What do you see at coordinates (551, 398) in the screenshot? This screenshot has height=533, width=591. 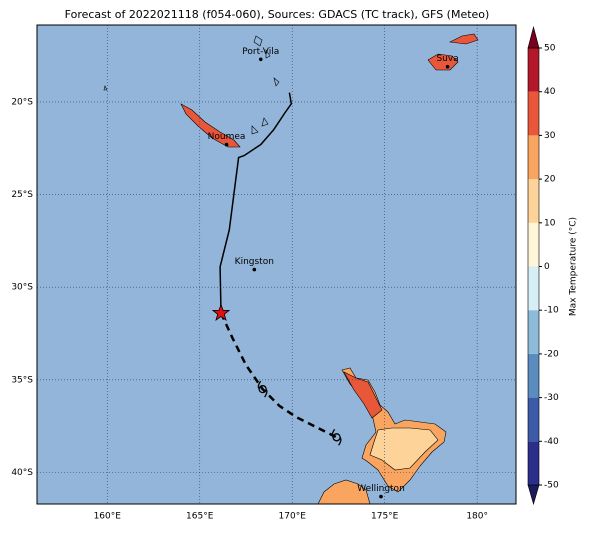 I see `colorbar-tick-label: -30` at bounding box center [551, 398].